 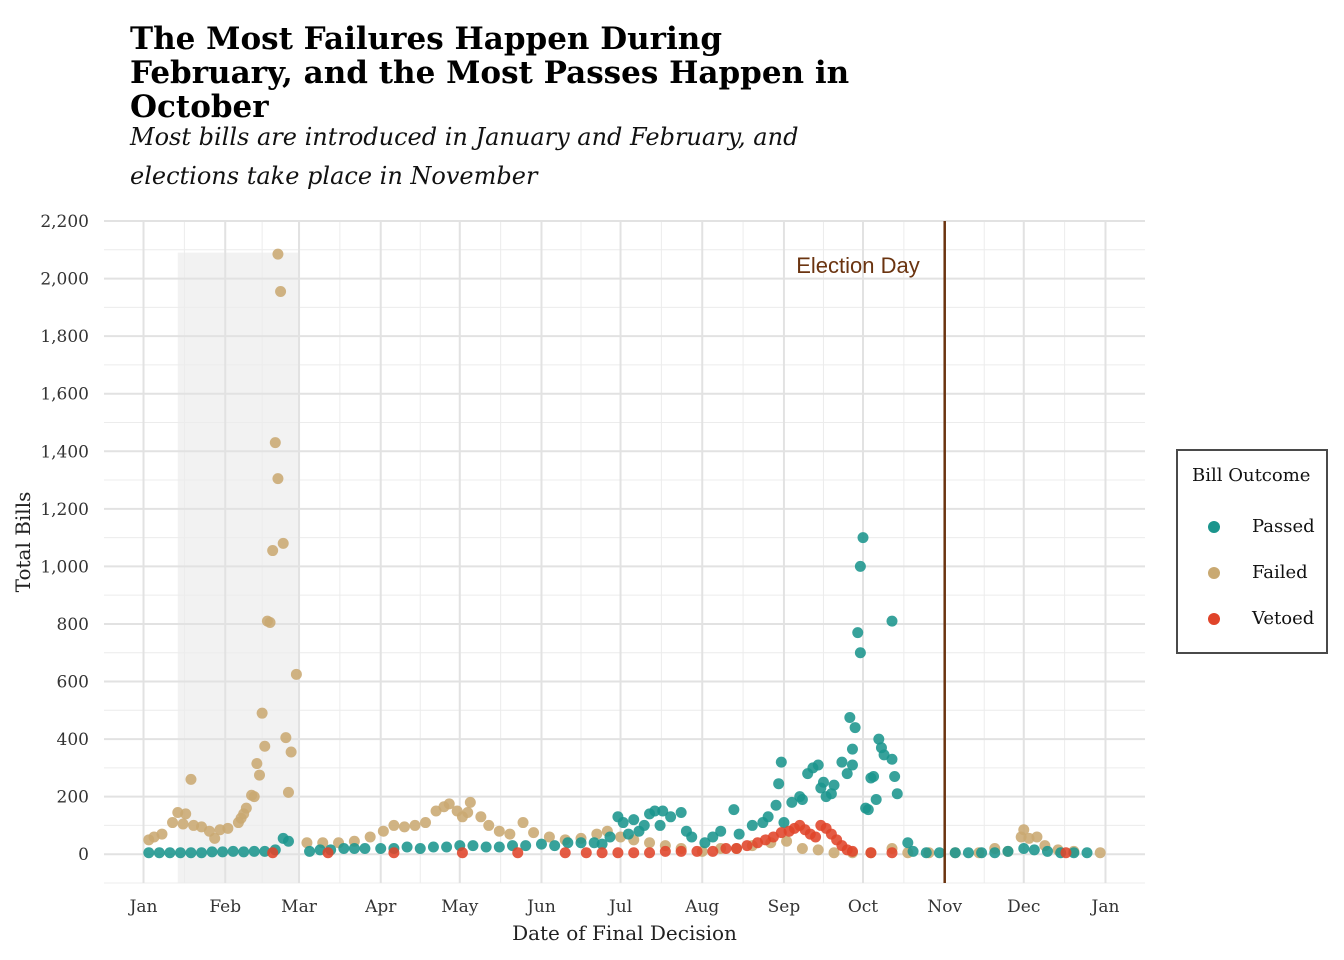 What do you see at coordinates (701, 907) in the screenshot?
I see `x-tick-label: Aug` at bounding box center [701, 907].